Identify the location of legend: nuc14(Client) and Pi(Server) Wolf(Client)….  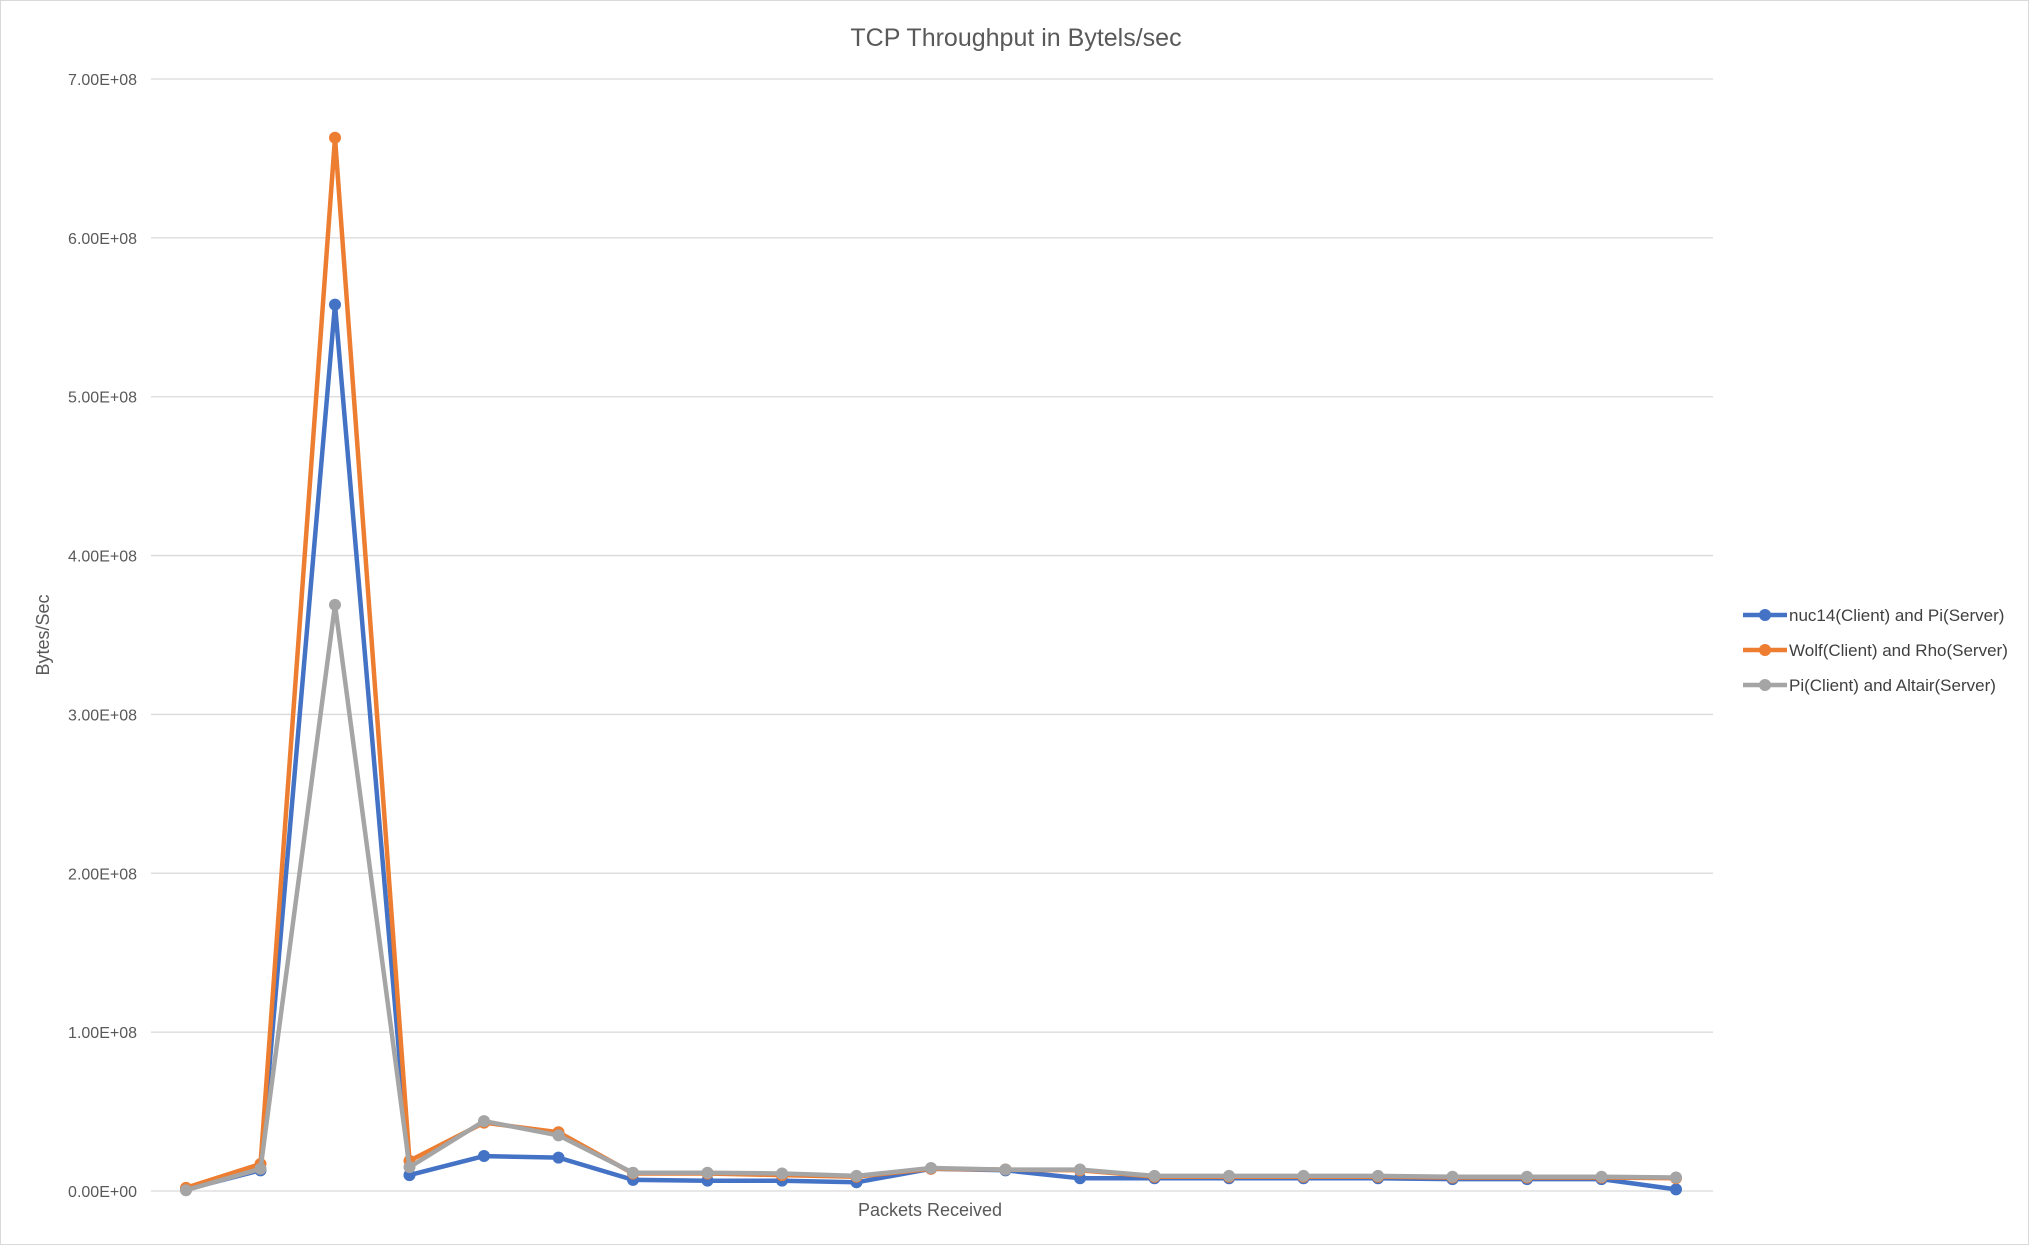
(1875, 650).